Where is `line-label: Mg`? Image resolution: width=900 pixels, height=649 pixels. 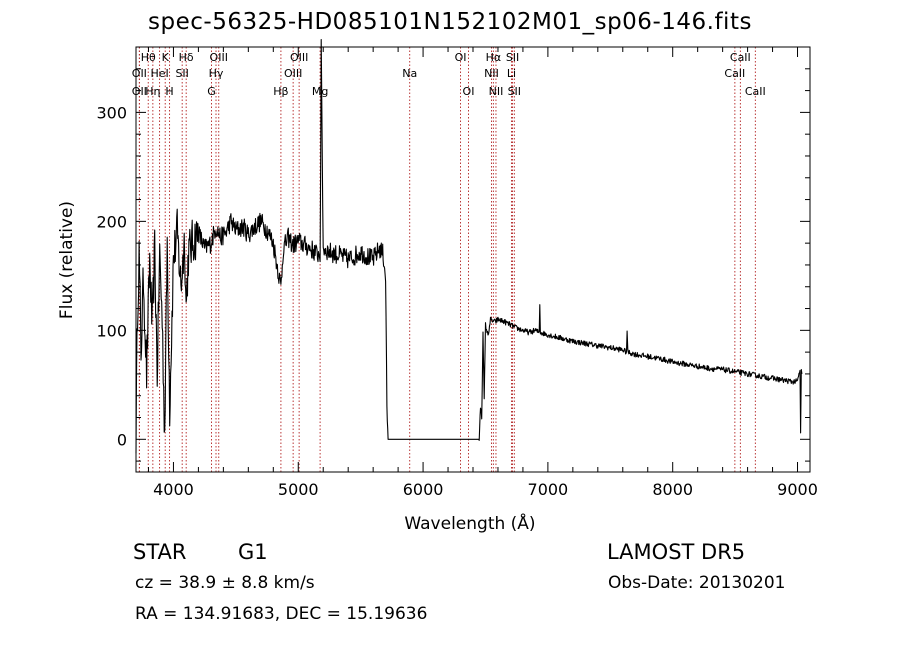
line-label: Mg is located at coordinates (320, 91).